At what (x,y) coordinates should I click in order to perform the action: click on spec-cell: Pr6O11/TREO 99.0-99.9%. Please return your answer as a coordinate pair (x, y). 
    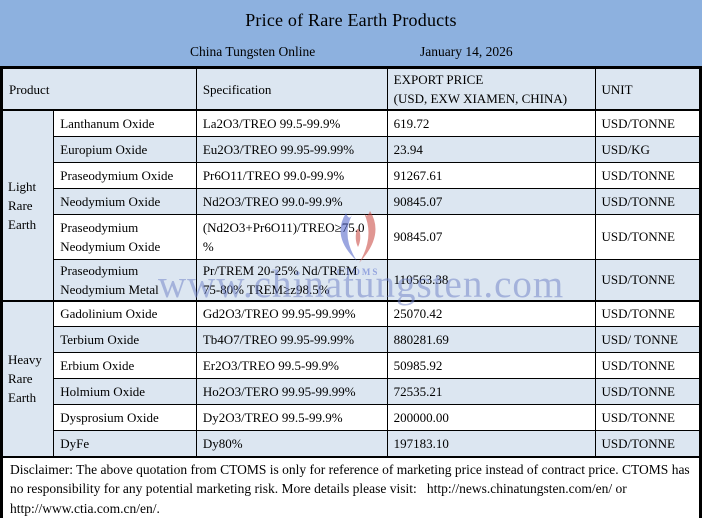
    Looking at the image, I should click on (291, 175).